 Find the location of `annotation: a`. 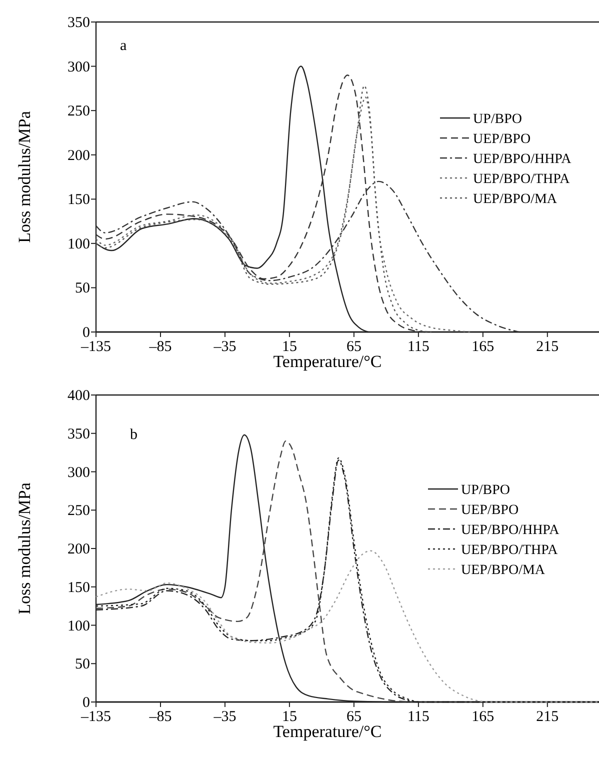

annotation: a is located at coordinates (123, 46).